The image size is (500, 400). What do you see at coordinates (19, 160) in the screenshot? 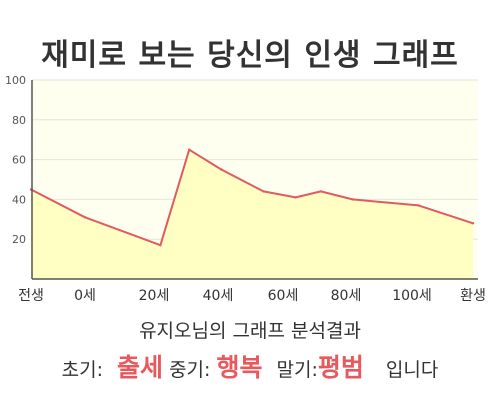
I see `y-tick-label: 60` at bounding box center [19, 160].